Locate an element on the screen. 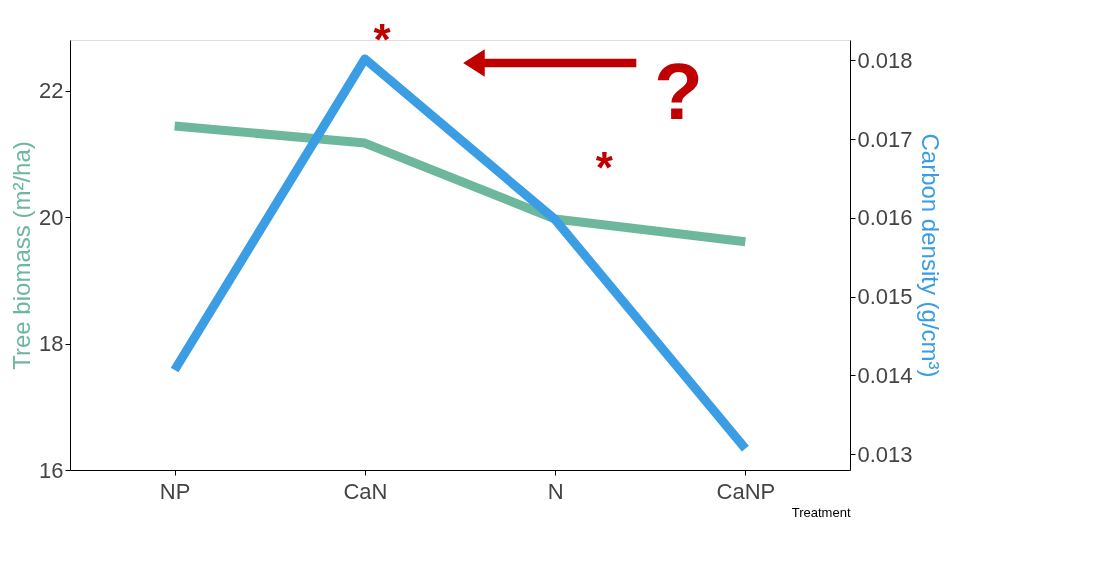  y2-tick-label: 0.015 is located at coordinates (885, 297).